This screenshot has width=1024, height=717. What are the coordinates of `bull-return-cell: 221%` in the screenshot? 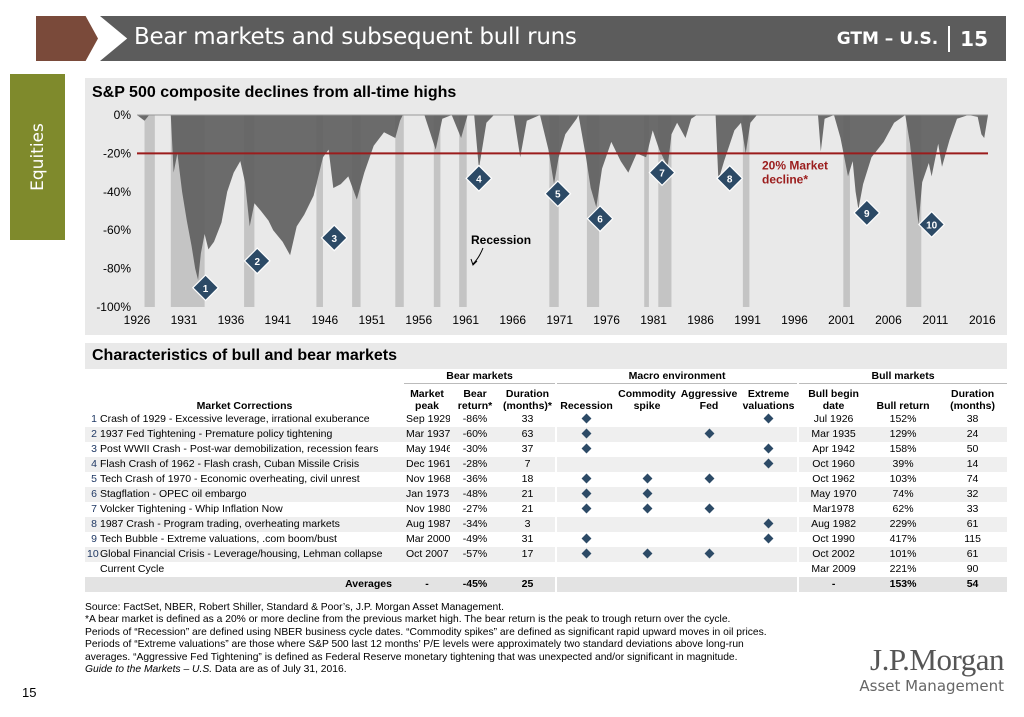 It's located at (903, 569).